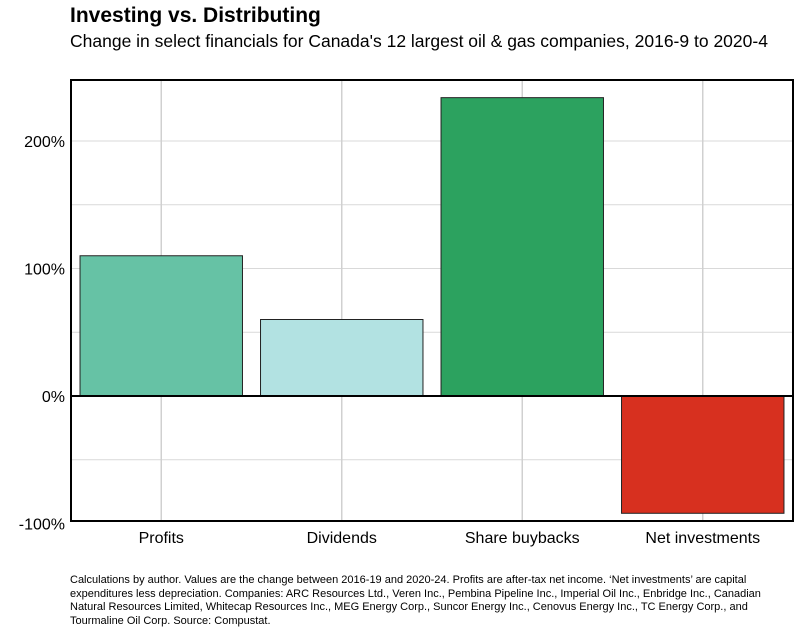 The height and width of the screenshot is (640, 800). What do you see at coordinates (702, 538) in the screenshot?
I see `x-tick-label: Net investments` at bounding box center [702, 538].